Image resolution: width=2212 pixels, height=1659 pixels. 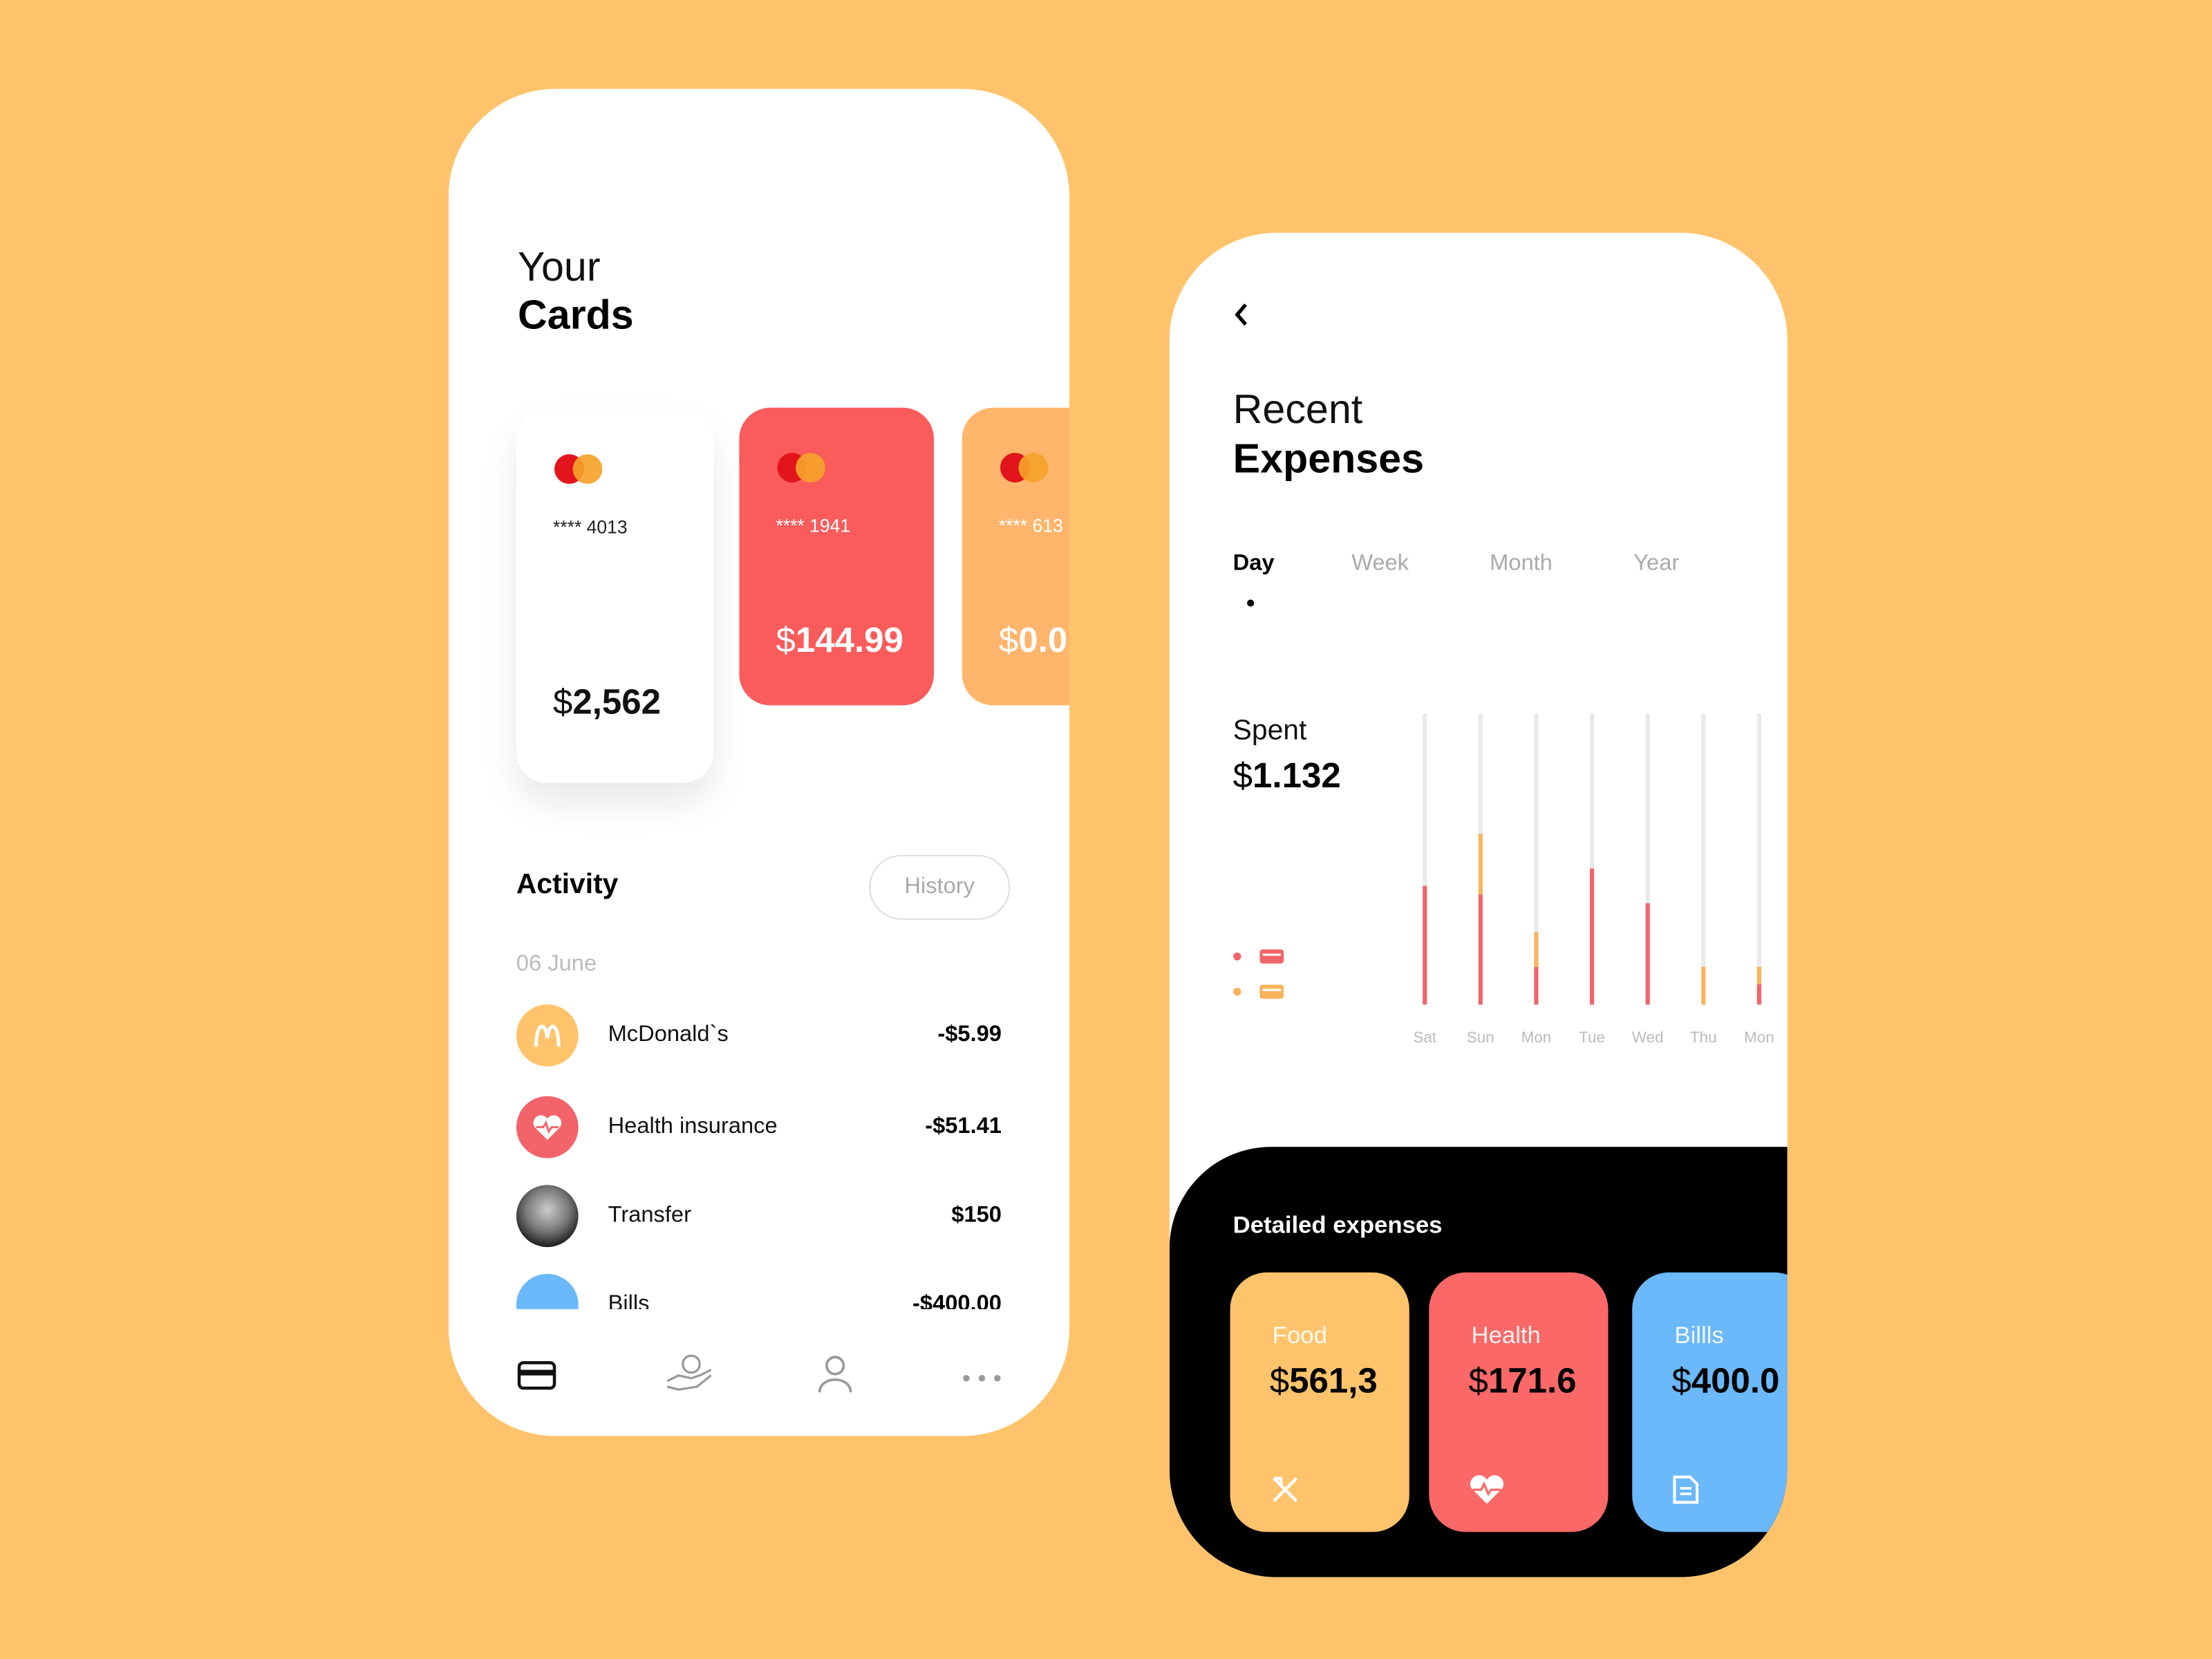 What do you see at coordinates (567, 885) in the screenshot?
I see `activity-title: Activity` at bounding box center [567, 885].